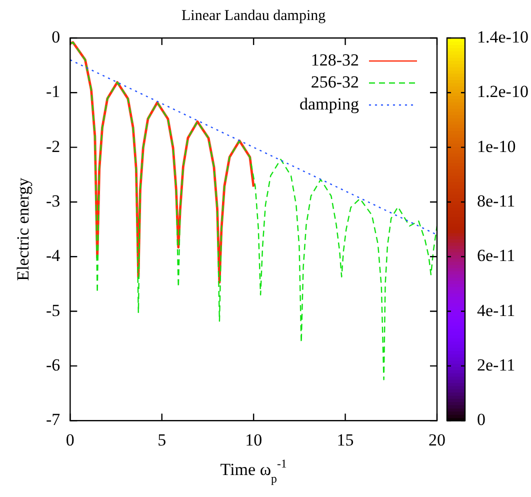 This screenshot has height=497, width=531. I want to click on legend-label: 256-32, so click(334, 82).